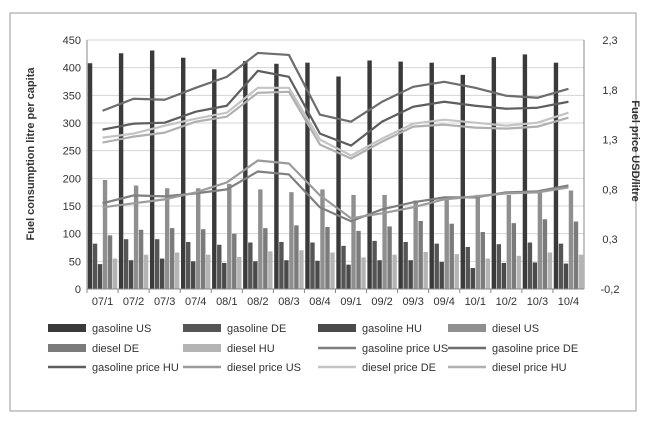  What do you see at coordinates (72, 124) in the screenshot?
I see `y-tick-label: 300` at bounding box center [72, 124].